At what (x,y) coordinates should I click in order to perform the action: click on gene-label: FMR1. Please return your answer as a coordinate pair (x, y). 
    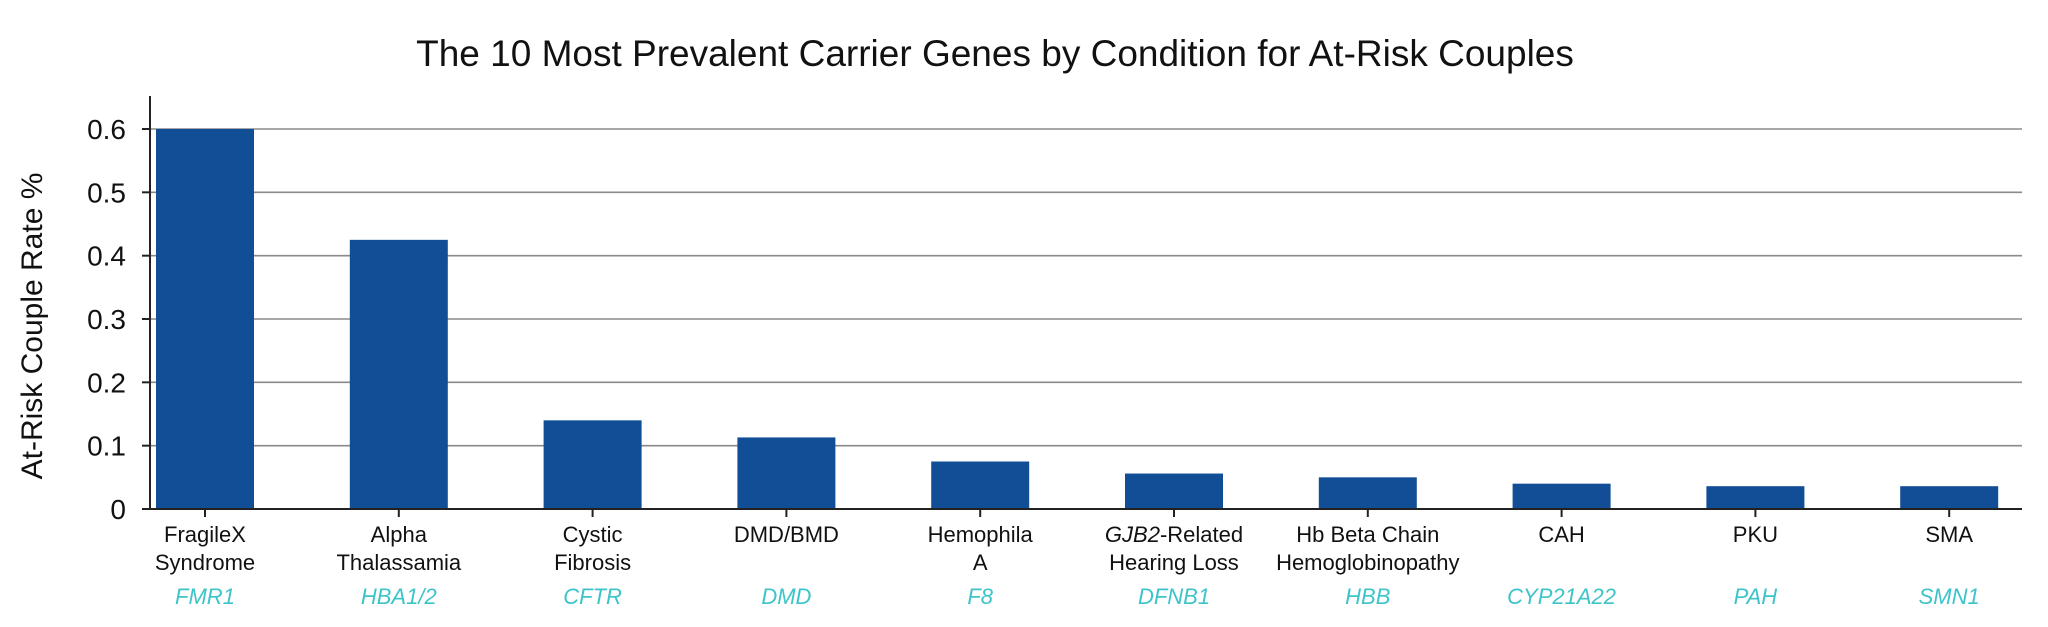
    Looking at the image, I should click on (205, 596).